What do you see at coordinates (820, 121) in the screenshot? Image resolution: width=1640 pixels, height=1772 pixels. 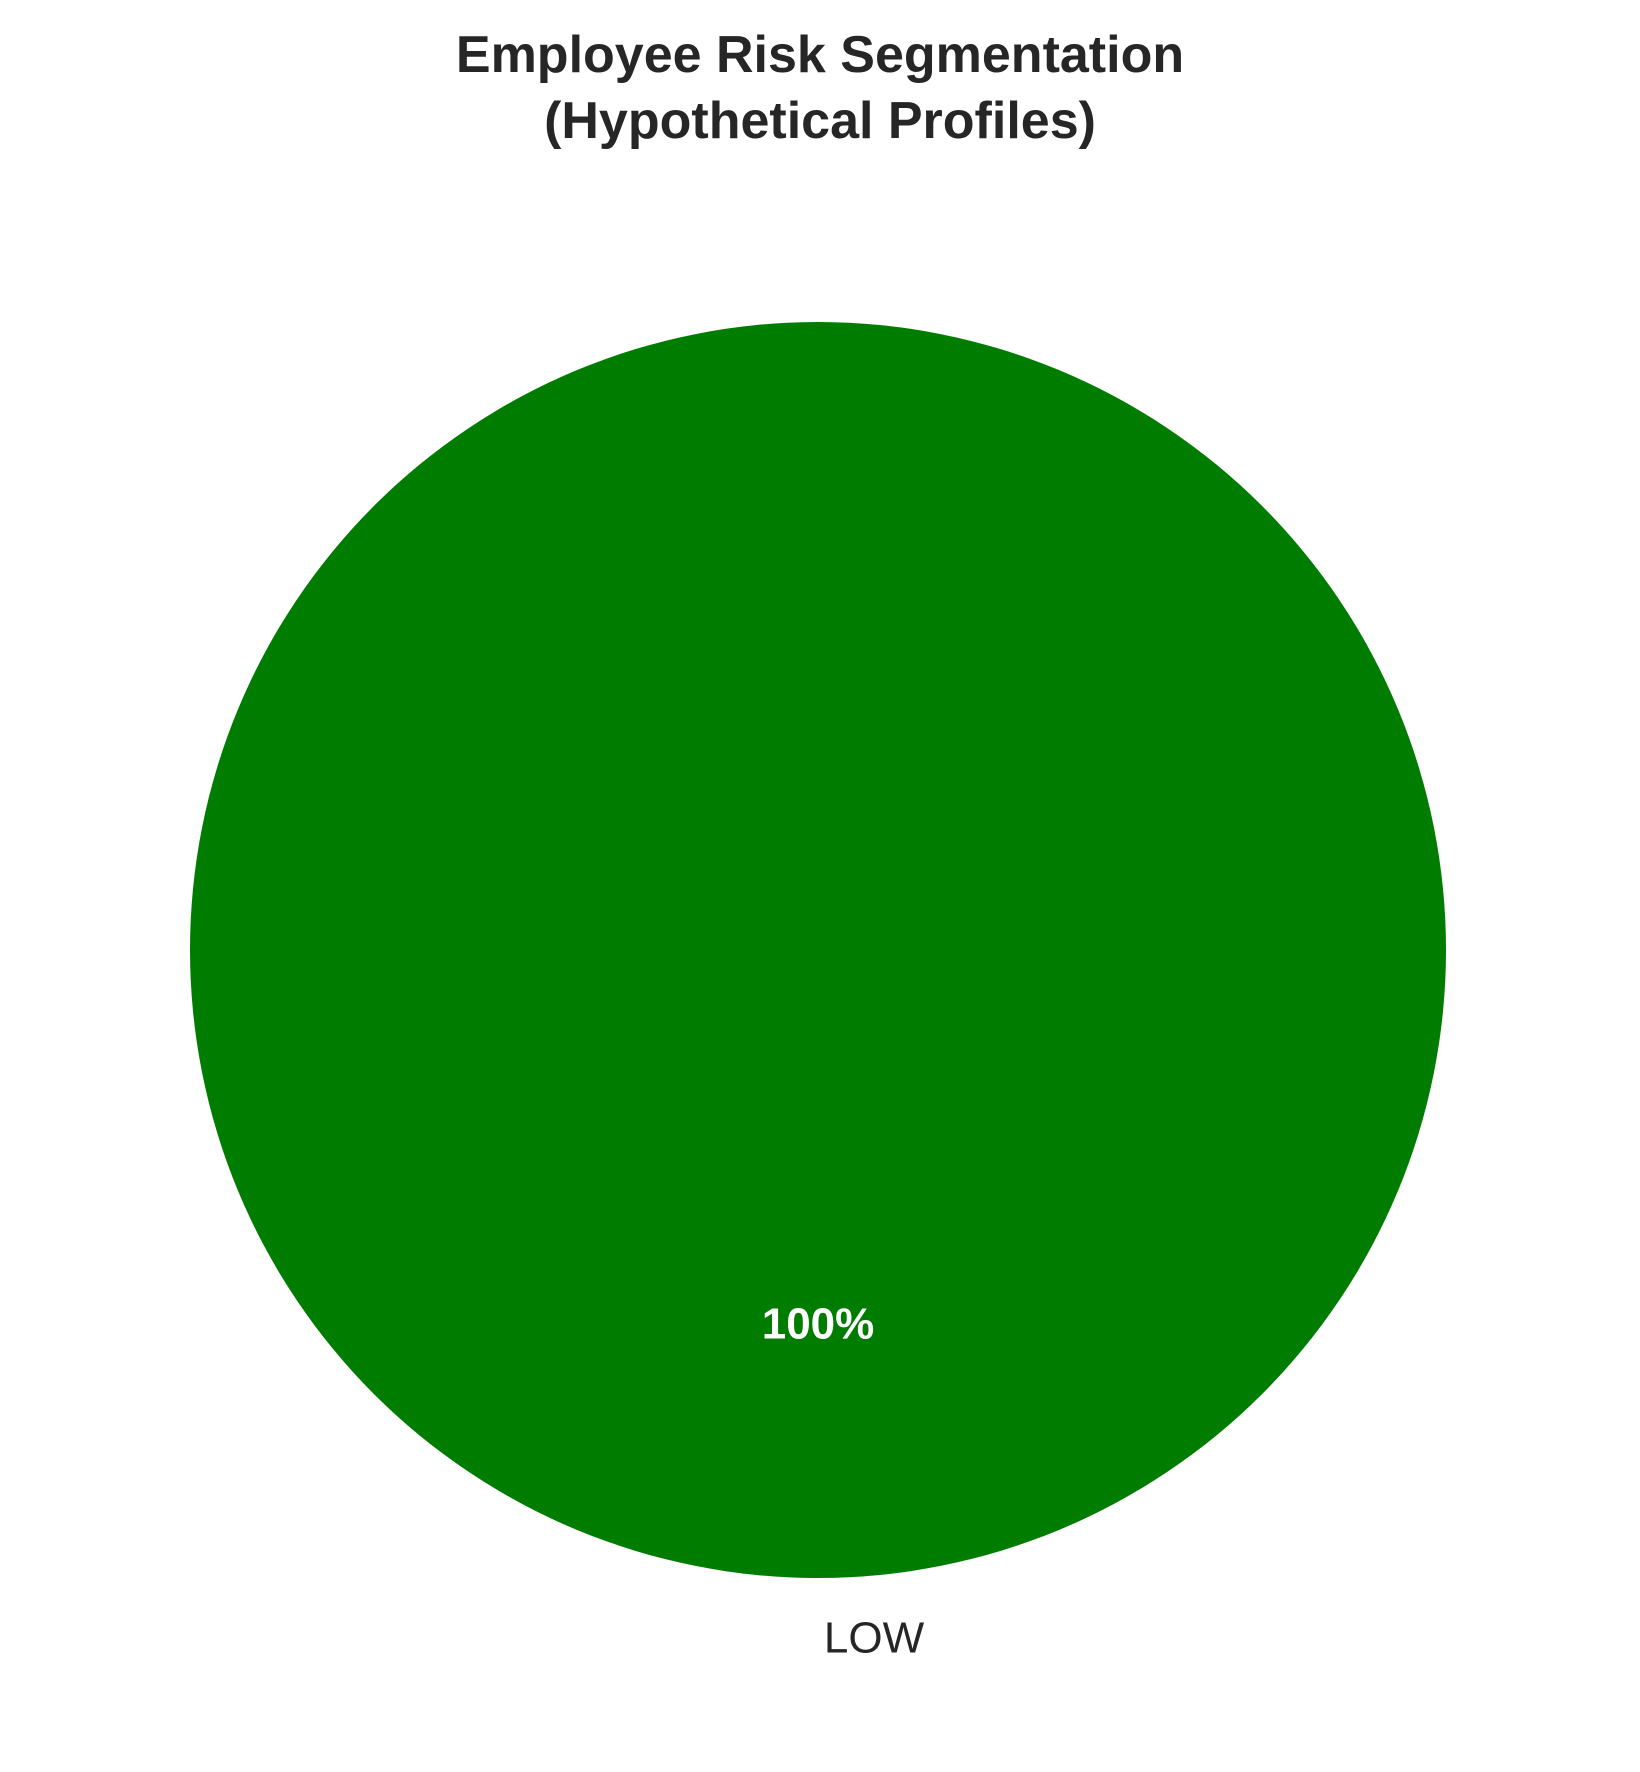 I see `chart-title-line-2: (Hypothetical Profiles)` at bounding box center [820, 121].